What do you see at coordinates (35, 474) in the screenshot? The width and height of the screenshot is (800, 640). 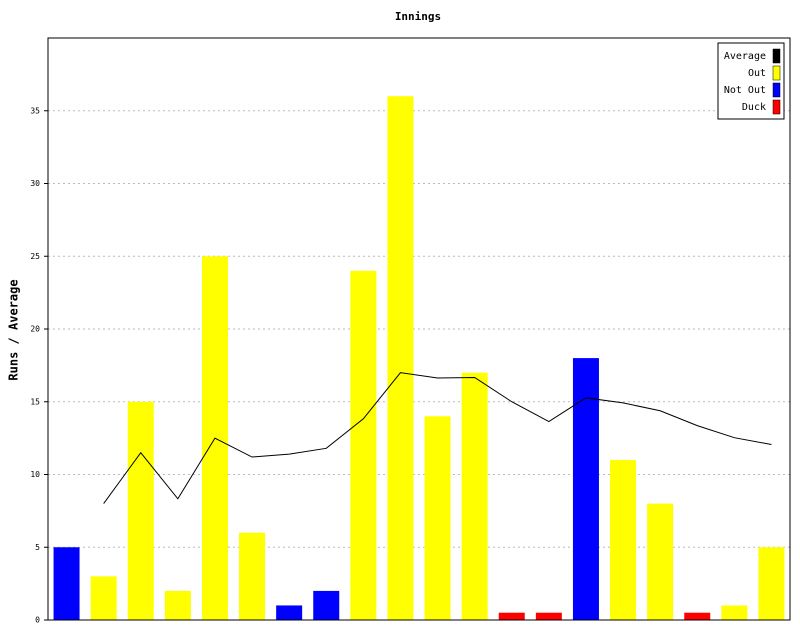 I see `y-tick-label: 10` at bounding box center [35, 474].